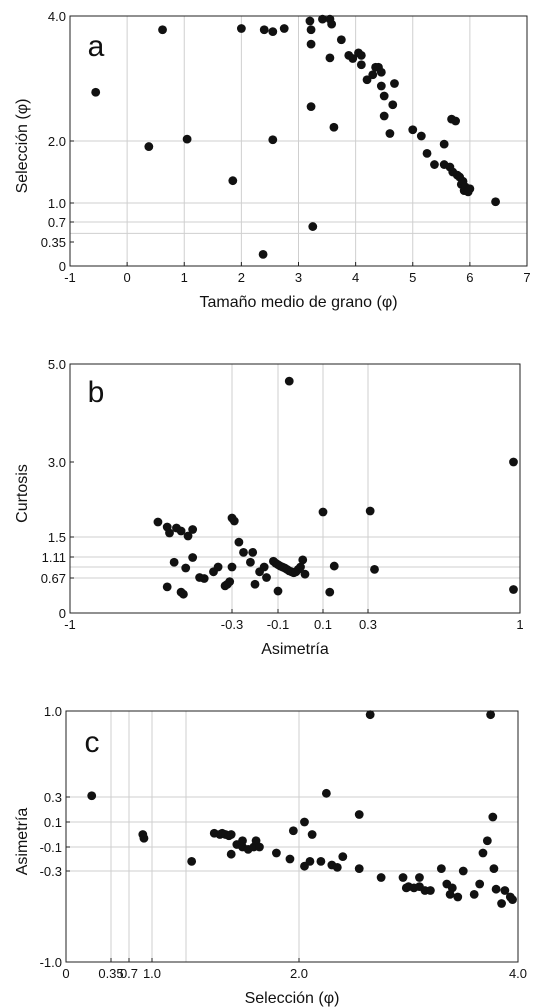 This screenshot has width=534, height=1007. Describe the element at coordinates (298, 277) in the screenshot. I see `x-tick-label: 3` at that location.